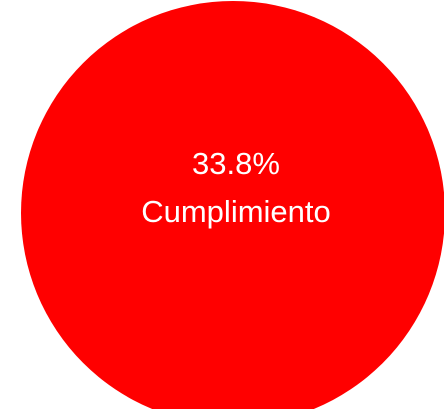 Image resolution: width=444 pixels, height=414 pixels. What do you see at coordinates (236, 211) in the screenshot?
I see `pie-category-label: Cumplimiento` at bounding box center [236, 211].